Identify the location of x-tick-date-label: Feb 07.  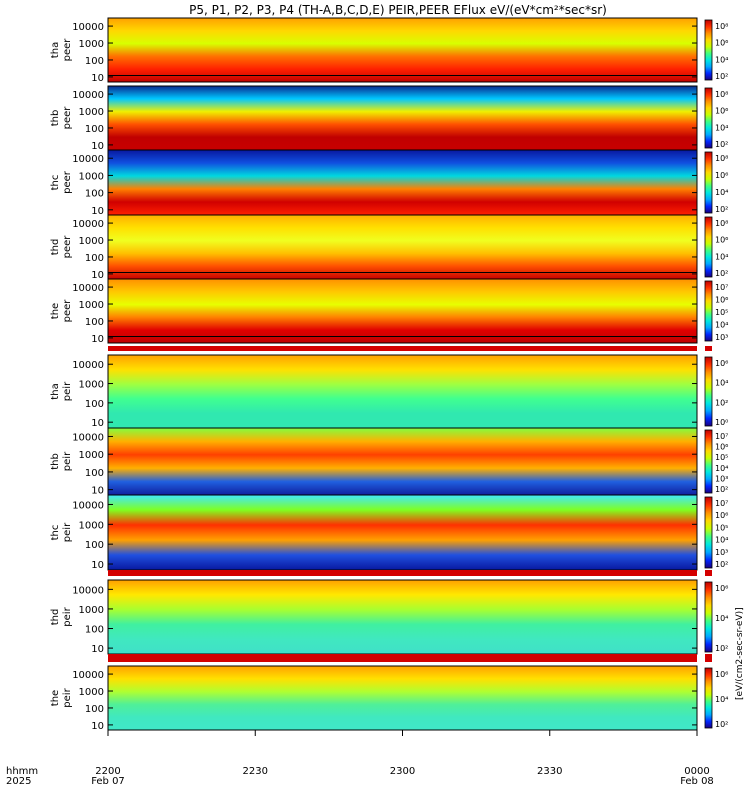
(108, 781).